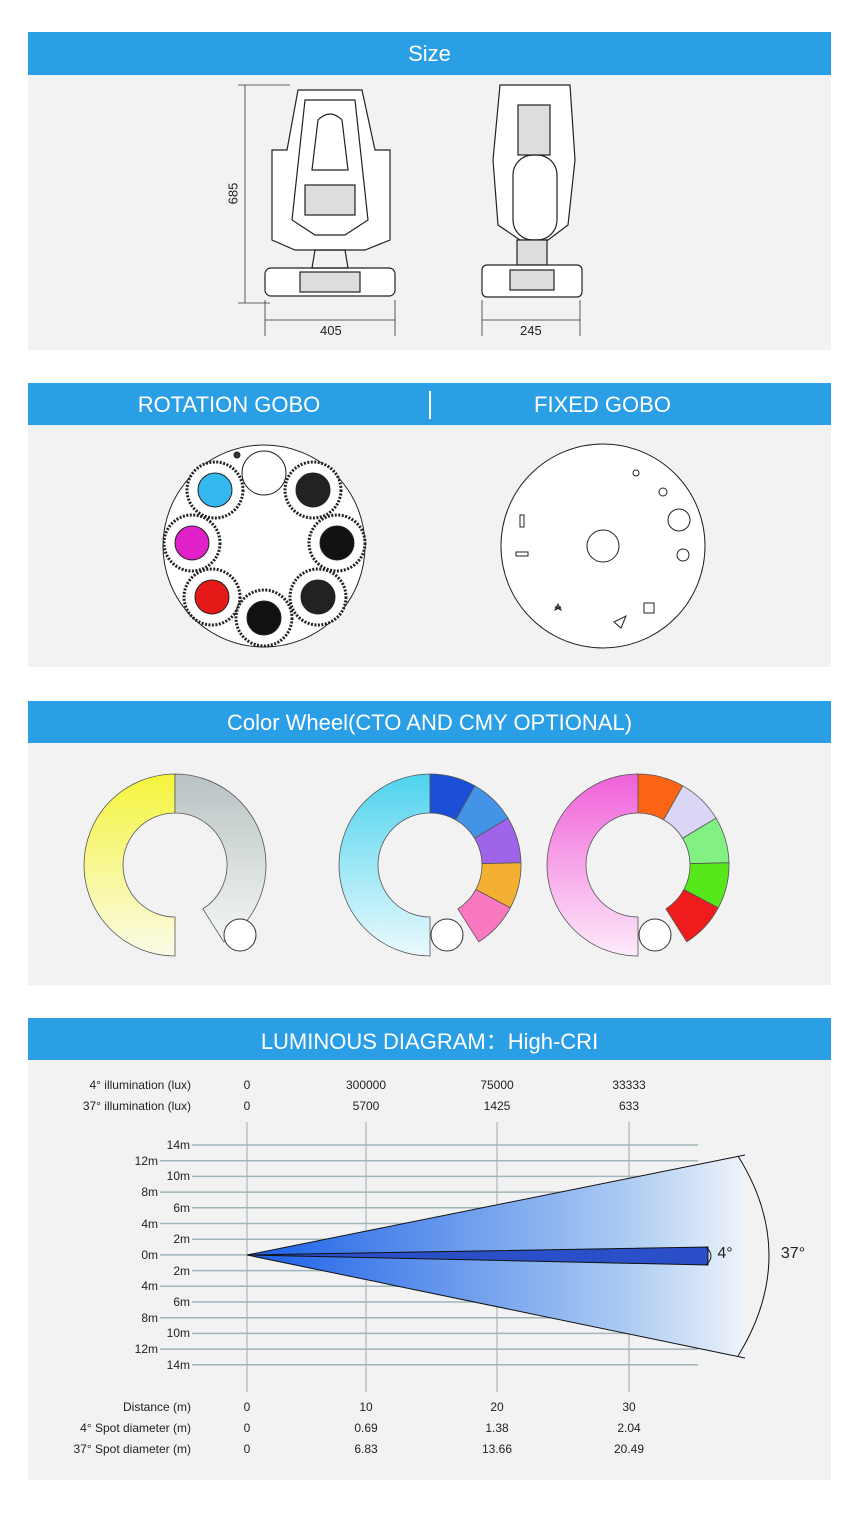 The image size is (860, 1516). I want to click on row-label: 37° illumination (lux), so click(136, 1106).